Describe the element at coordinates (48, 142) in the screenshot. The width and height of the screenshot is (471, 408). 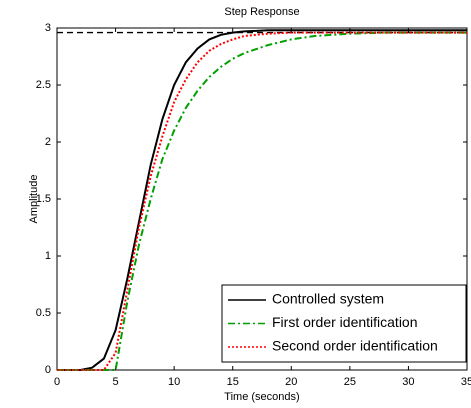
I see `y-tick-label: 2` at that location.